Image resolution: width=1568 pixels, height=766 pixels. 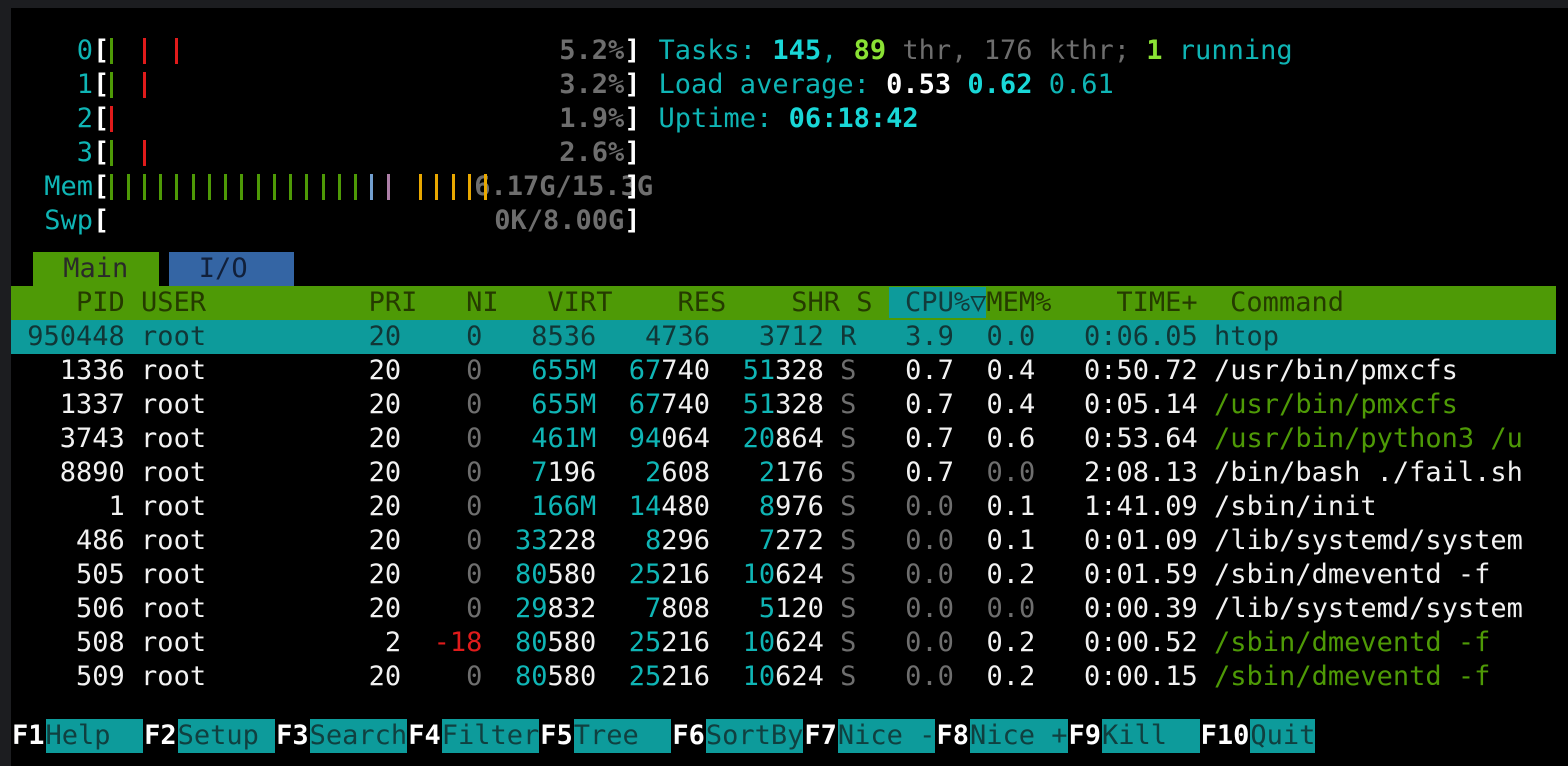 I want to click on fn-key-f6: F6, so click(x=688, y=736).